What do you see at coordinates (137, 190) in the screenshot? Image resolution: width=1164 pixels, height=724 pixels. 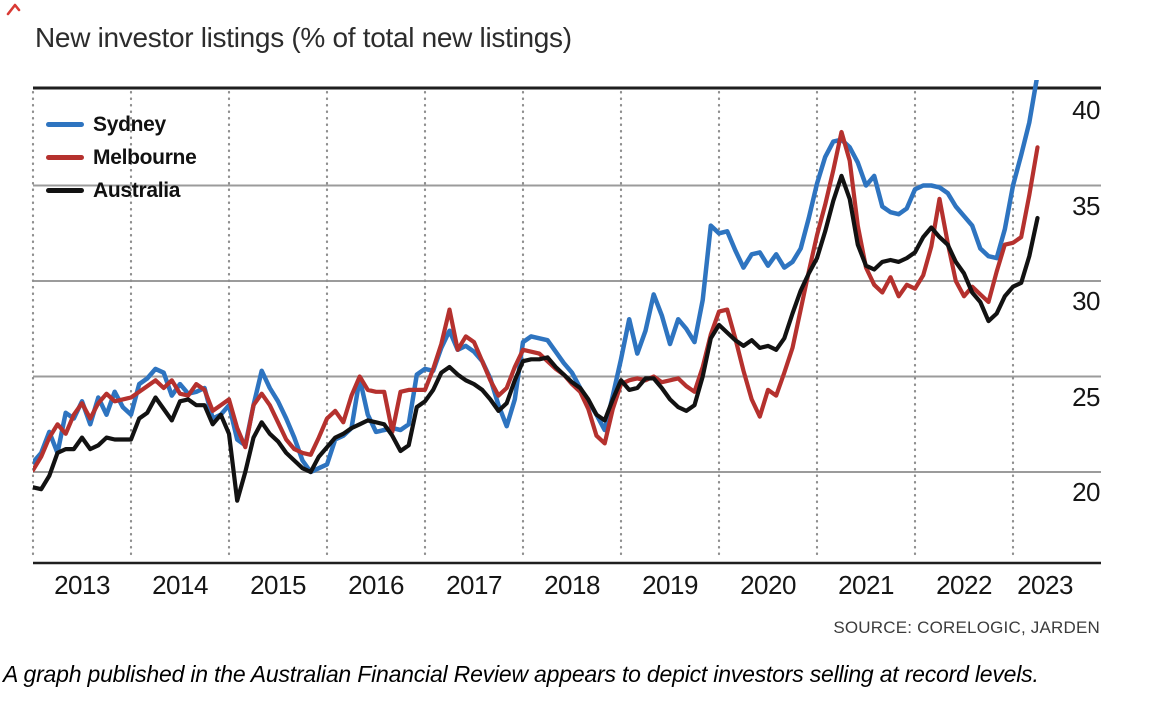 I see `legend-label-australia: Australia` at bounding box center [137, 190].